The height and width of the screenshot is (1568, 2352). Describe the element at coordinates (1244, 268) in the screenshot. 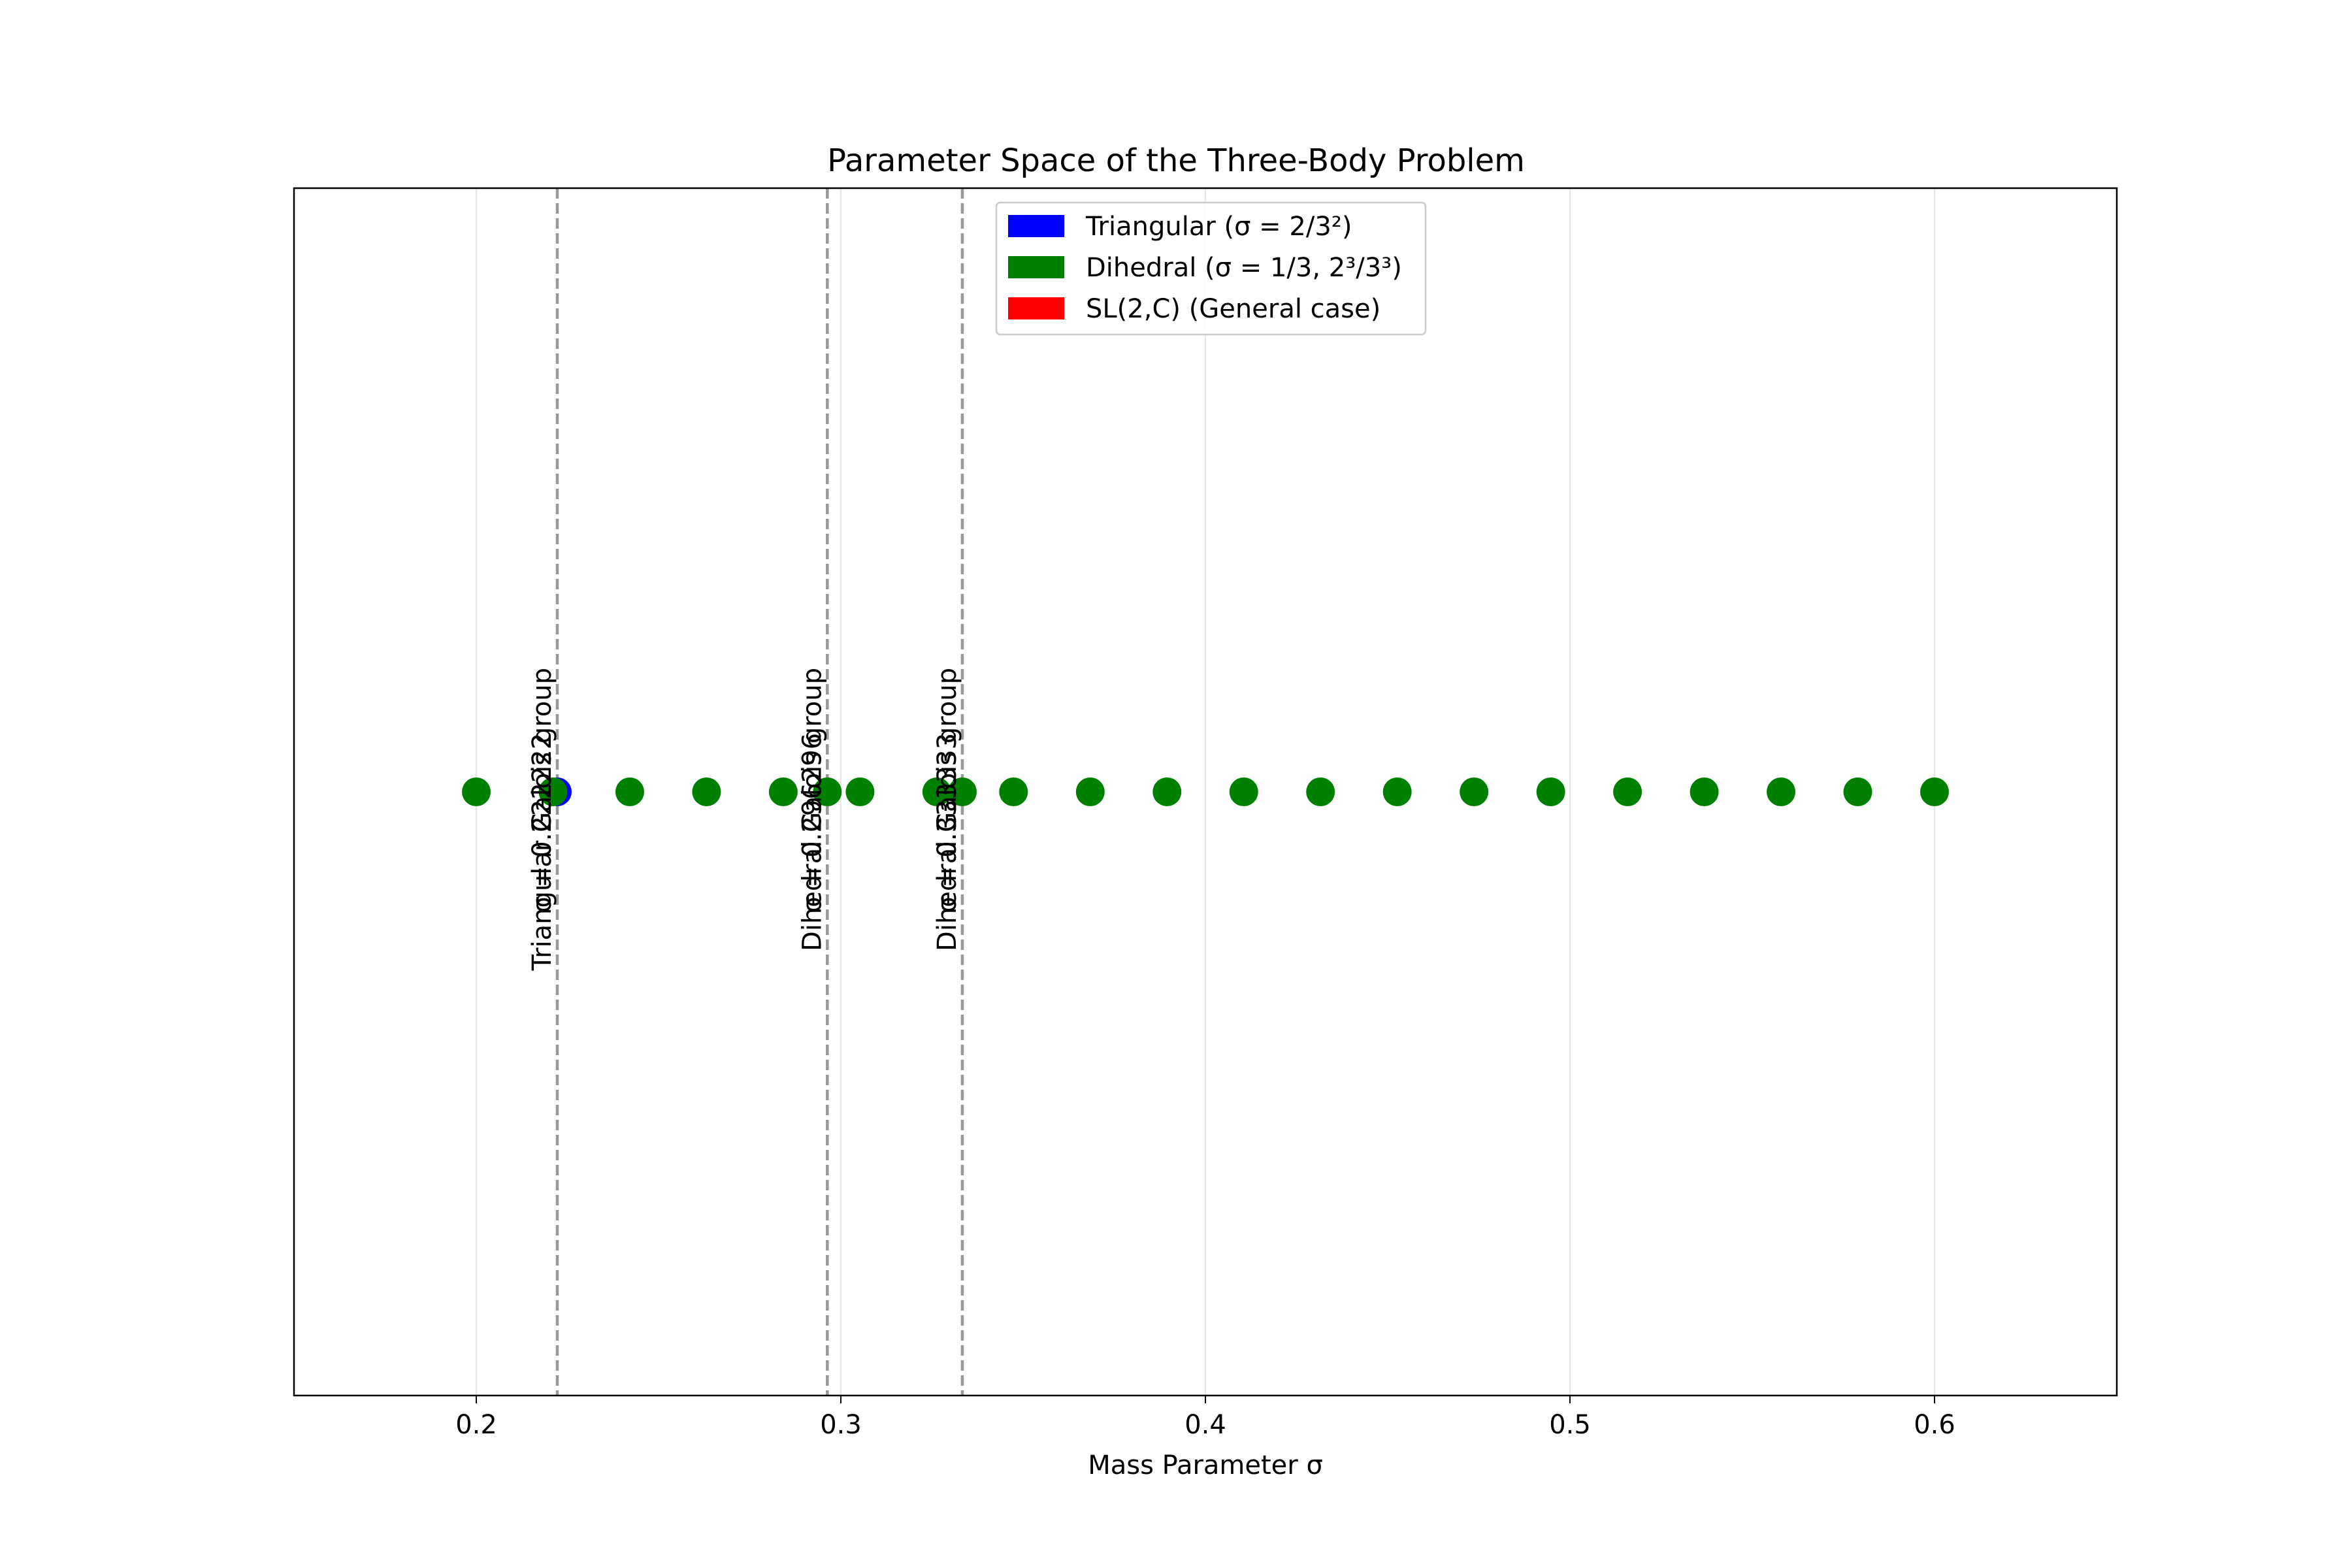

I see `legend-label: Dihedral (σ = 1/3, 2³/3³)` at that location.